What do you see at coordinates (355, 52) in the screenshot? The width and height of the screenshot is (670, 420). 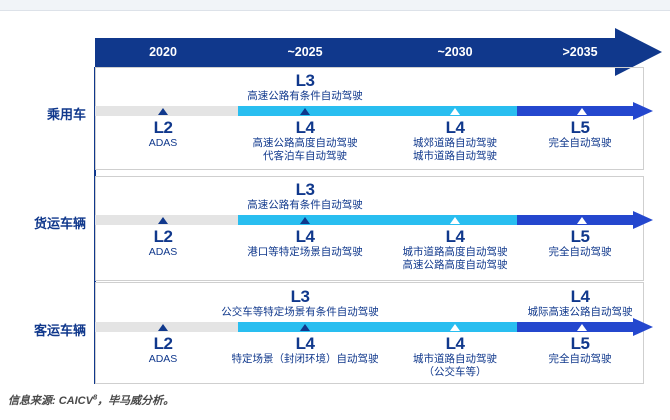 I see `timeline-arrow-banner` at bounding box center [355, 52].